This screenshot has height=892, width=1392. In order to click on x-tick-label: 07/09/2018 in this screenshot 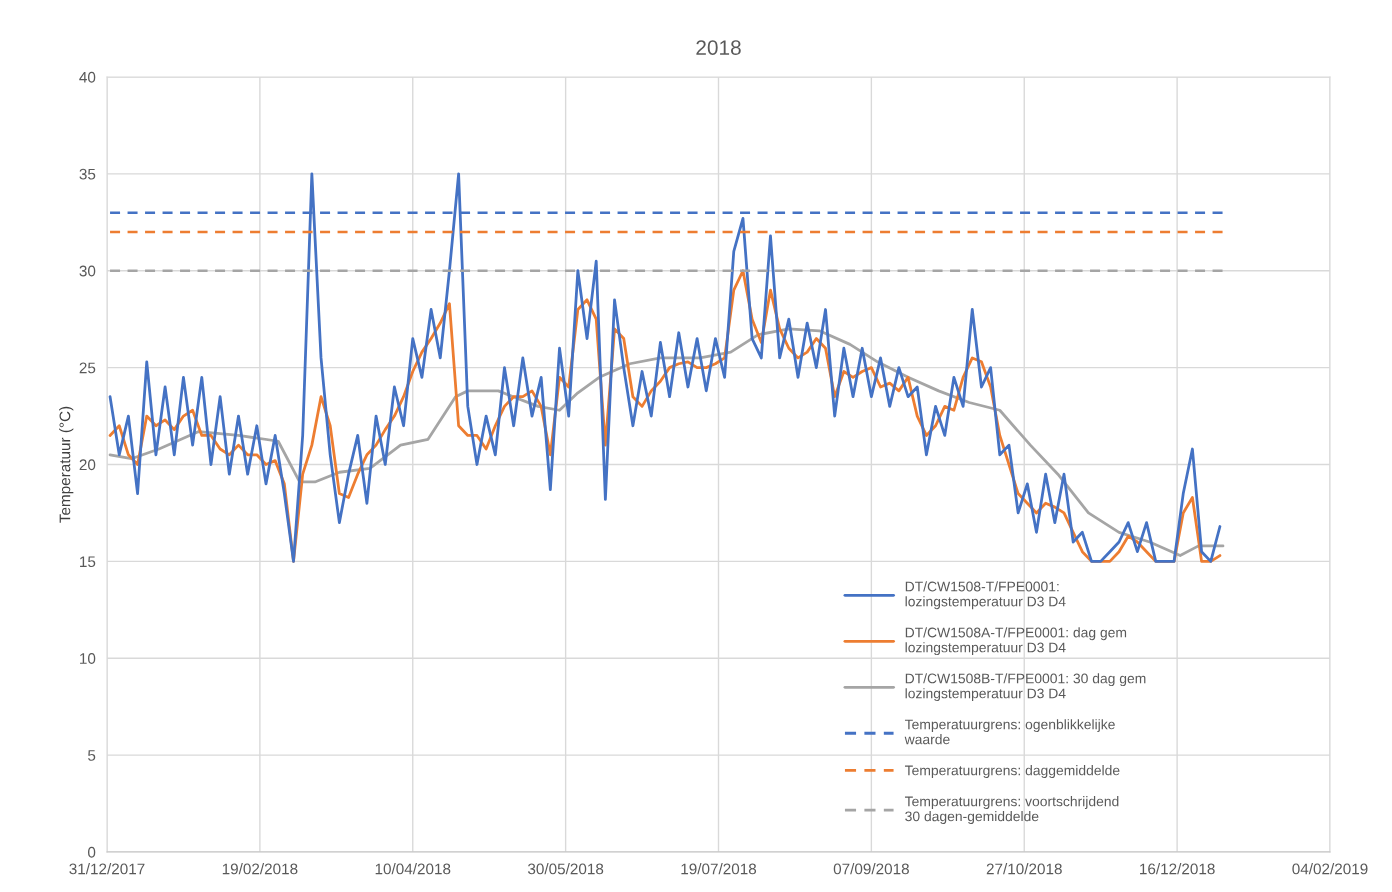, I will do `click(871, 869)`.